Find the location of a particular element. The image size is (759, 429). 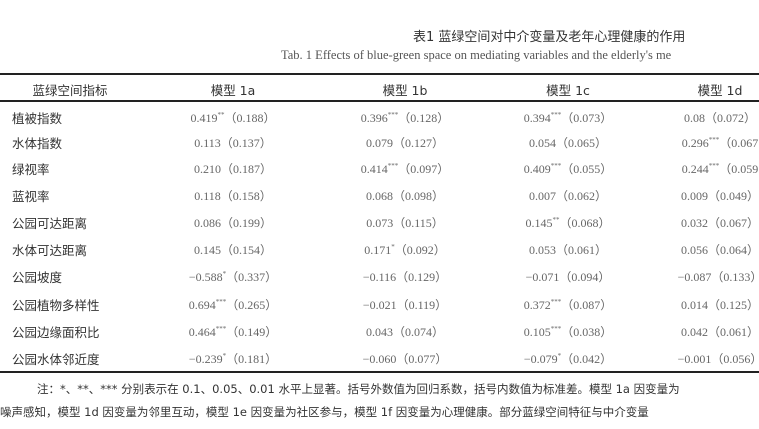

table-cell: −0.239*（0.181） is located at coordinates (233, 358).